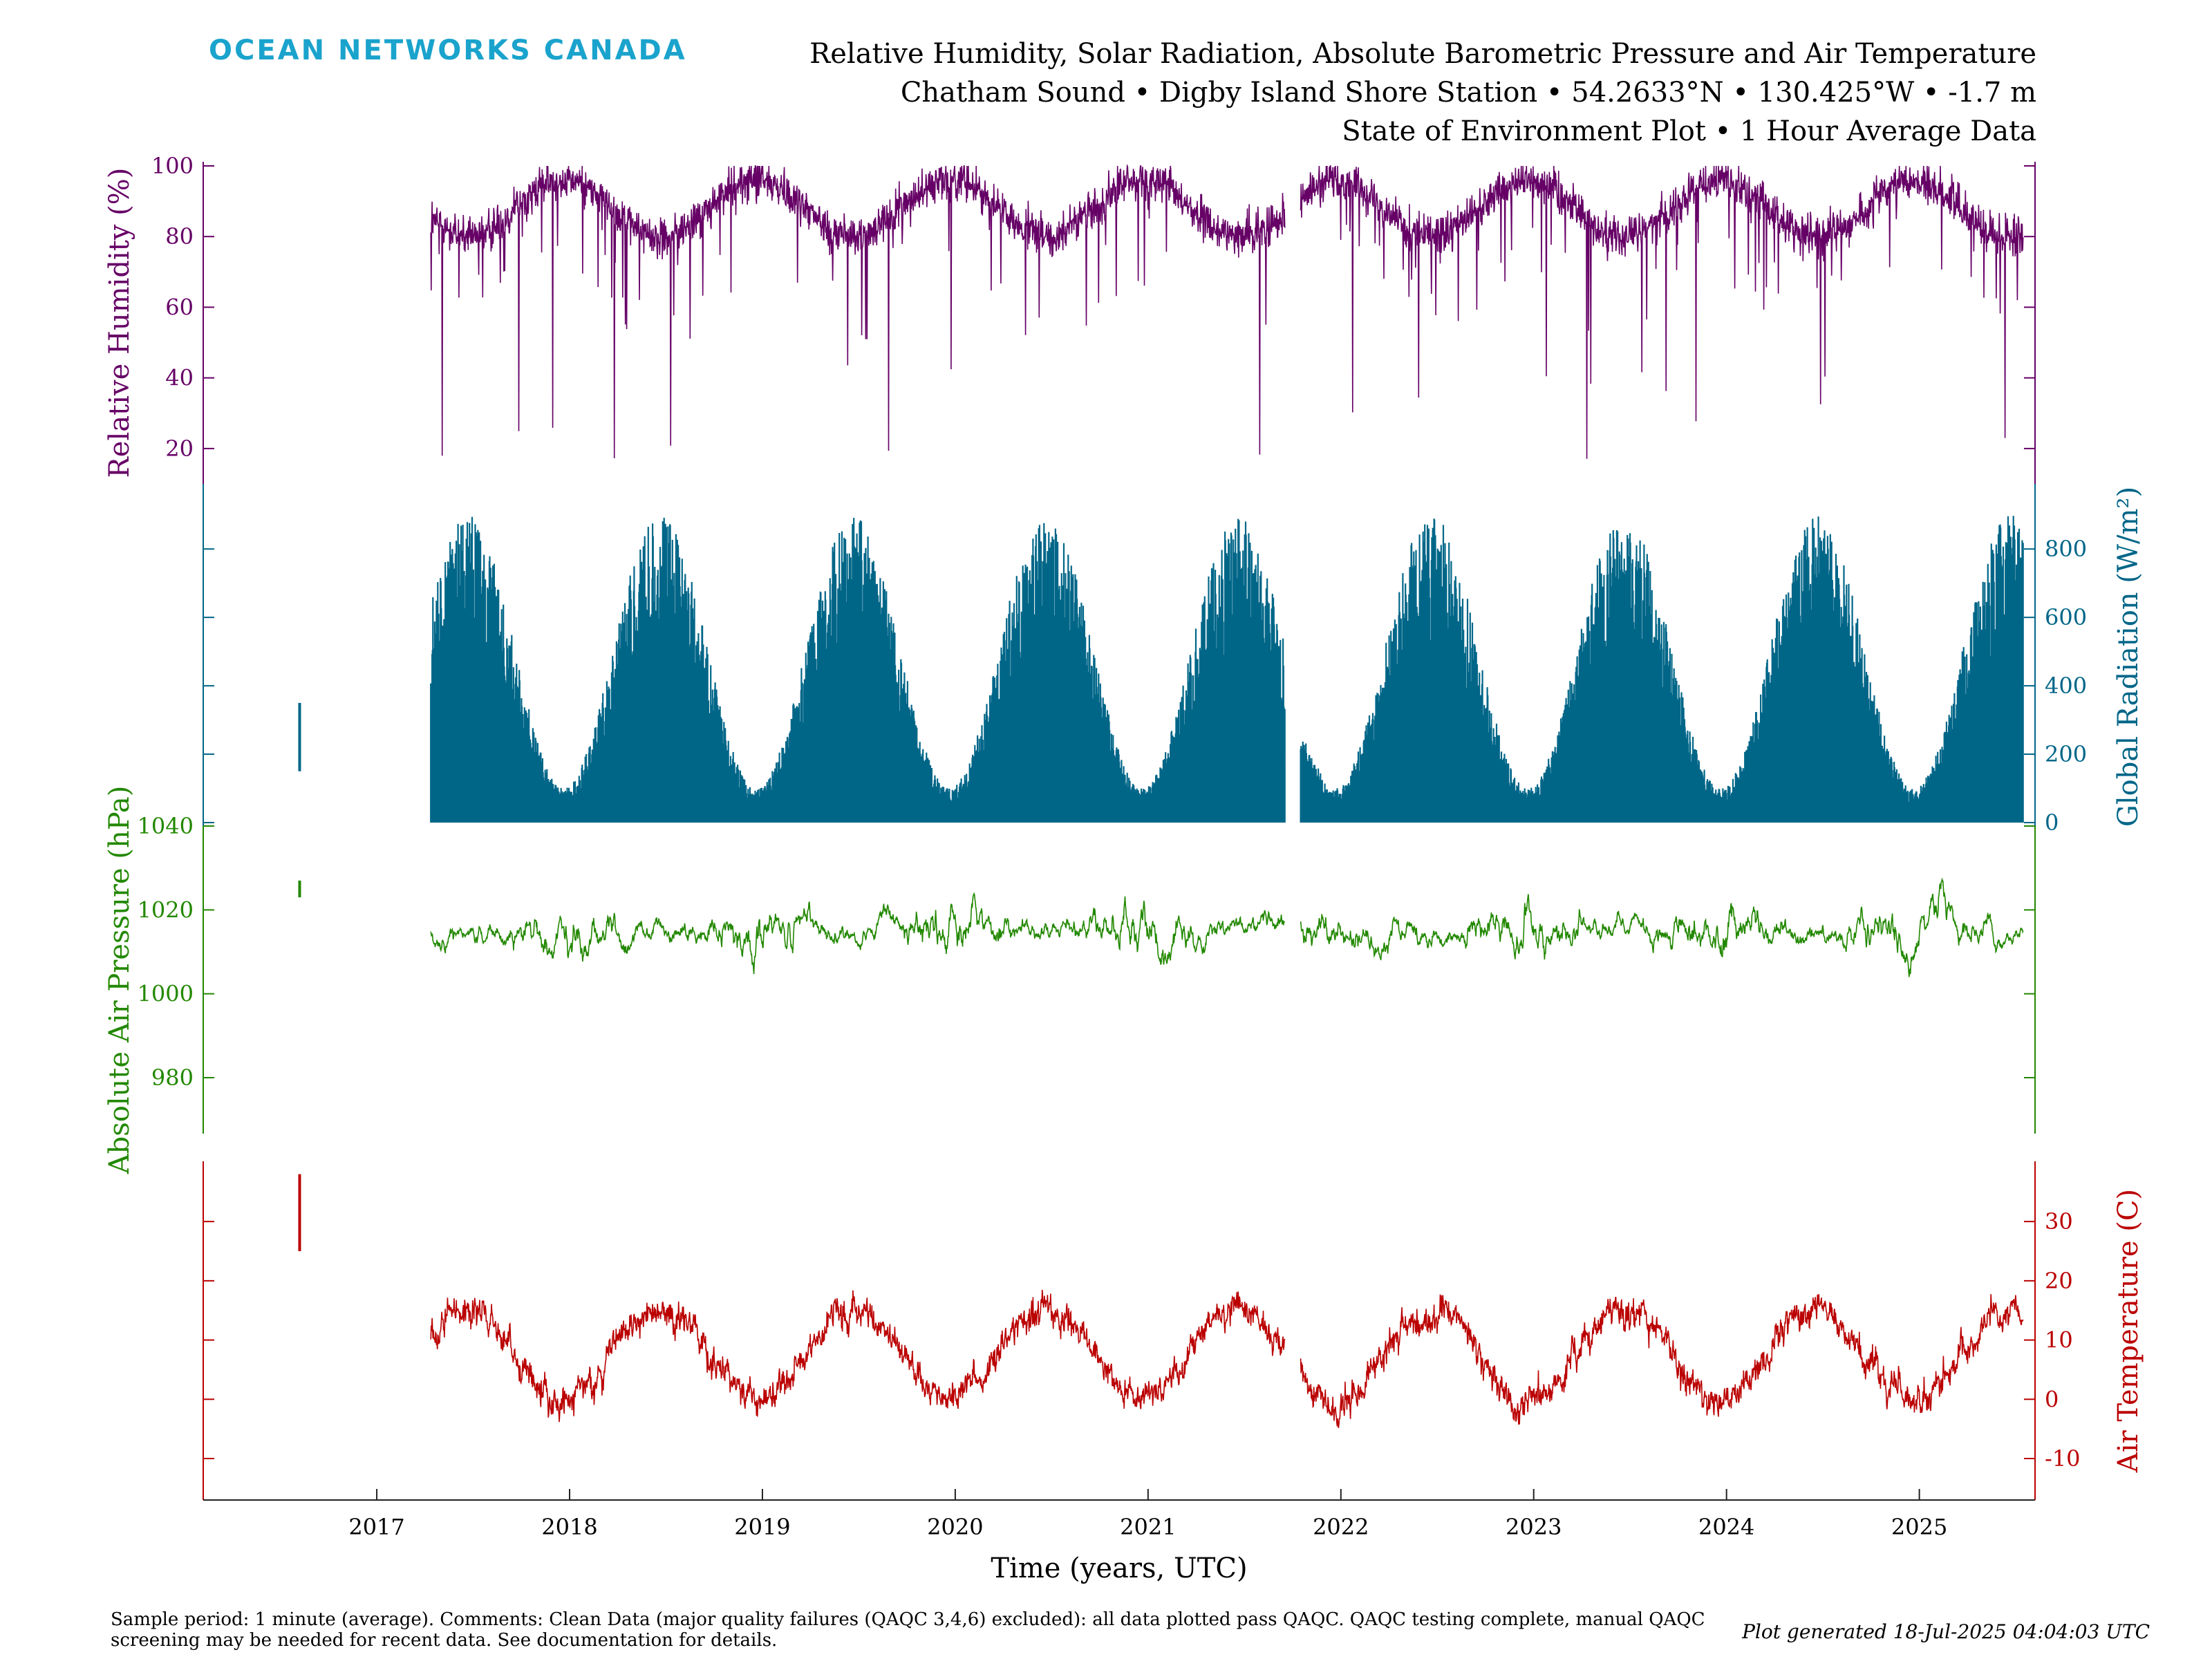 Image resolution: width=2212 pixels, height=1659 pixels. Describe the element at coordinates (180, 307) in the screenshot. I see `humidity-tick-label: 60` at that location.